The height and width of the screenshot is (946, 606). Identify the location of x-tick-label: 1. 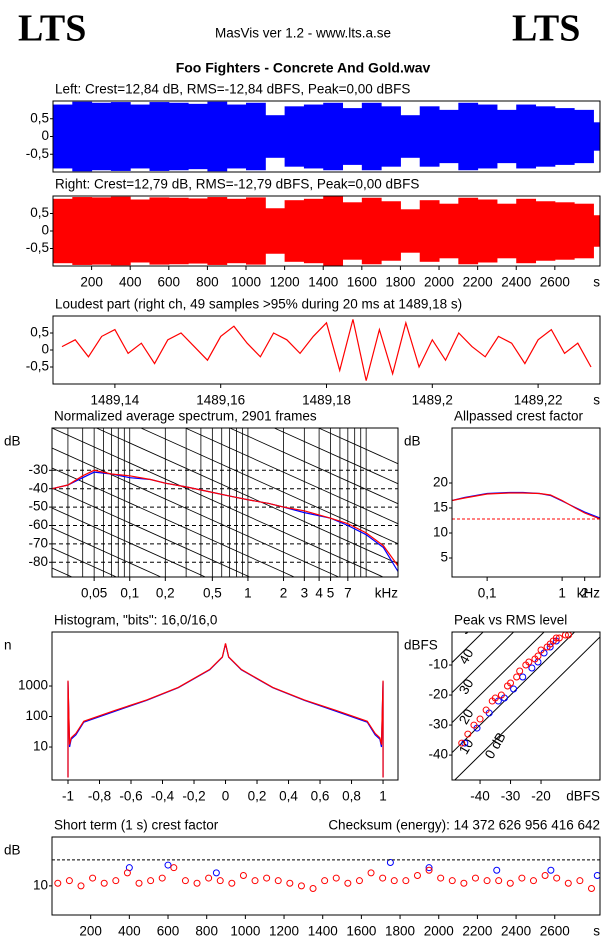
(562, 593).